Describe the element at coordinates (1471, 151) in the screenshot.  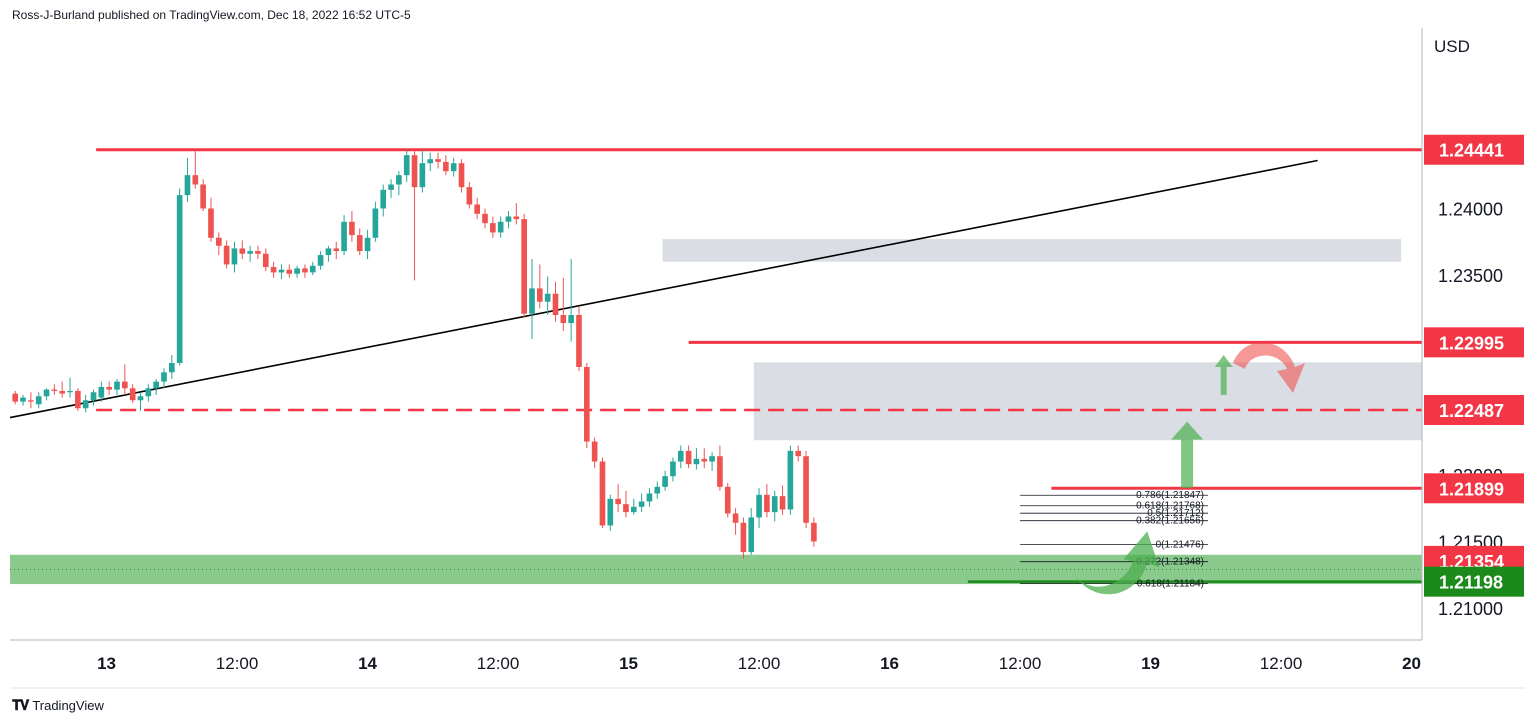
I see `price-tag-label: 1.24441` at that location.